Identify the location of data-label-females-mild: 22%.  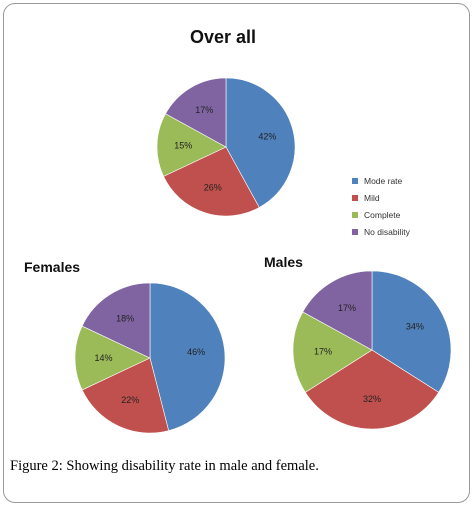
(130, 400).